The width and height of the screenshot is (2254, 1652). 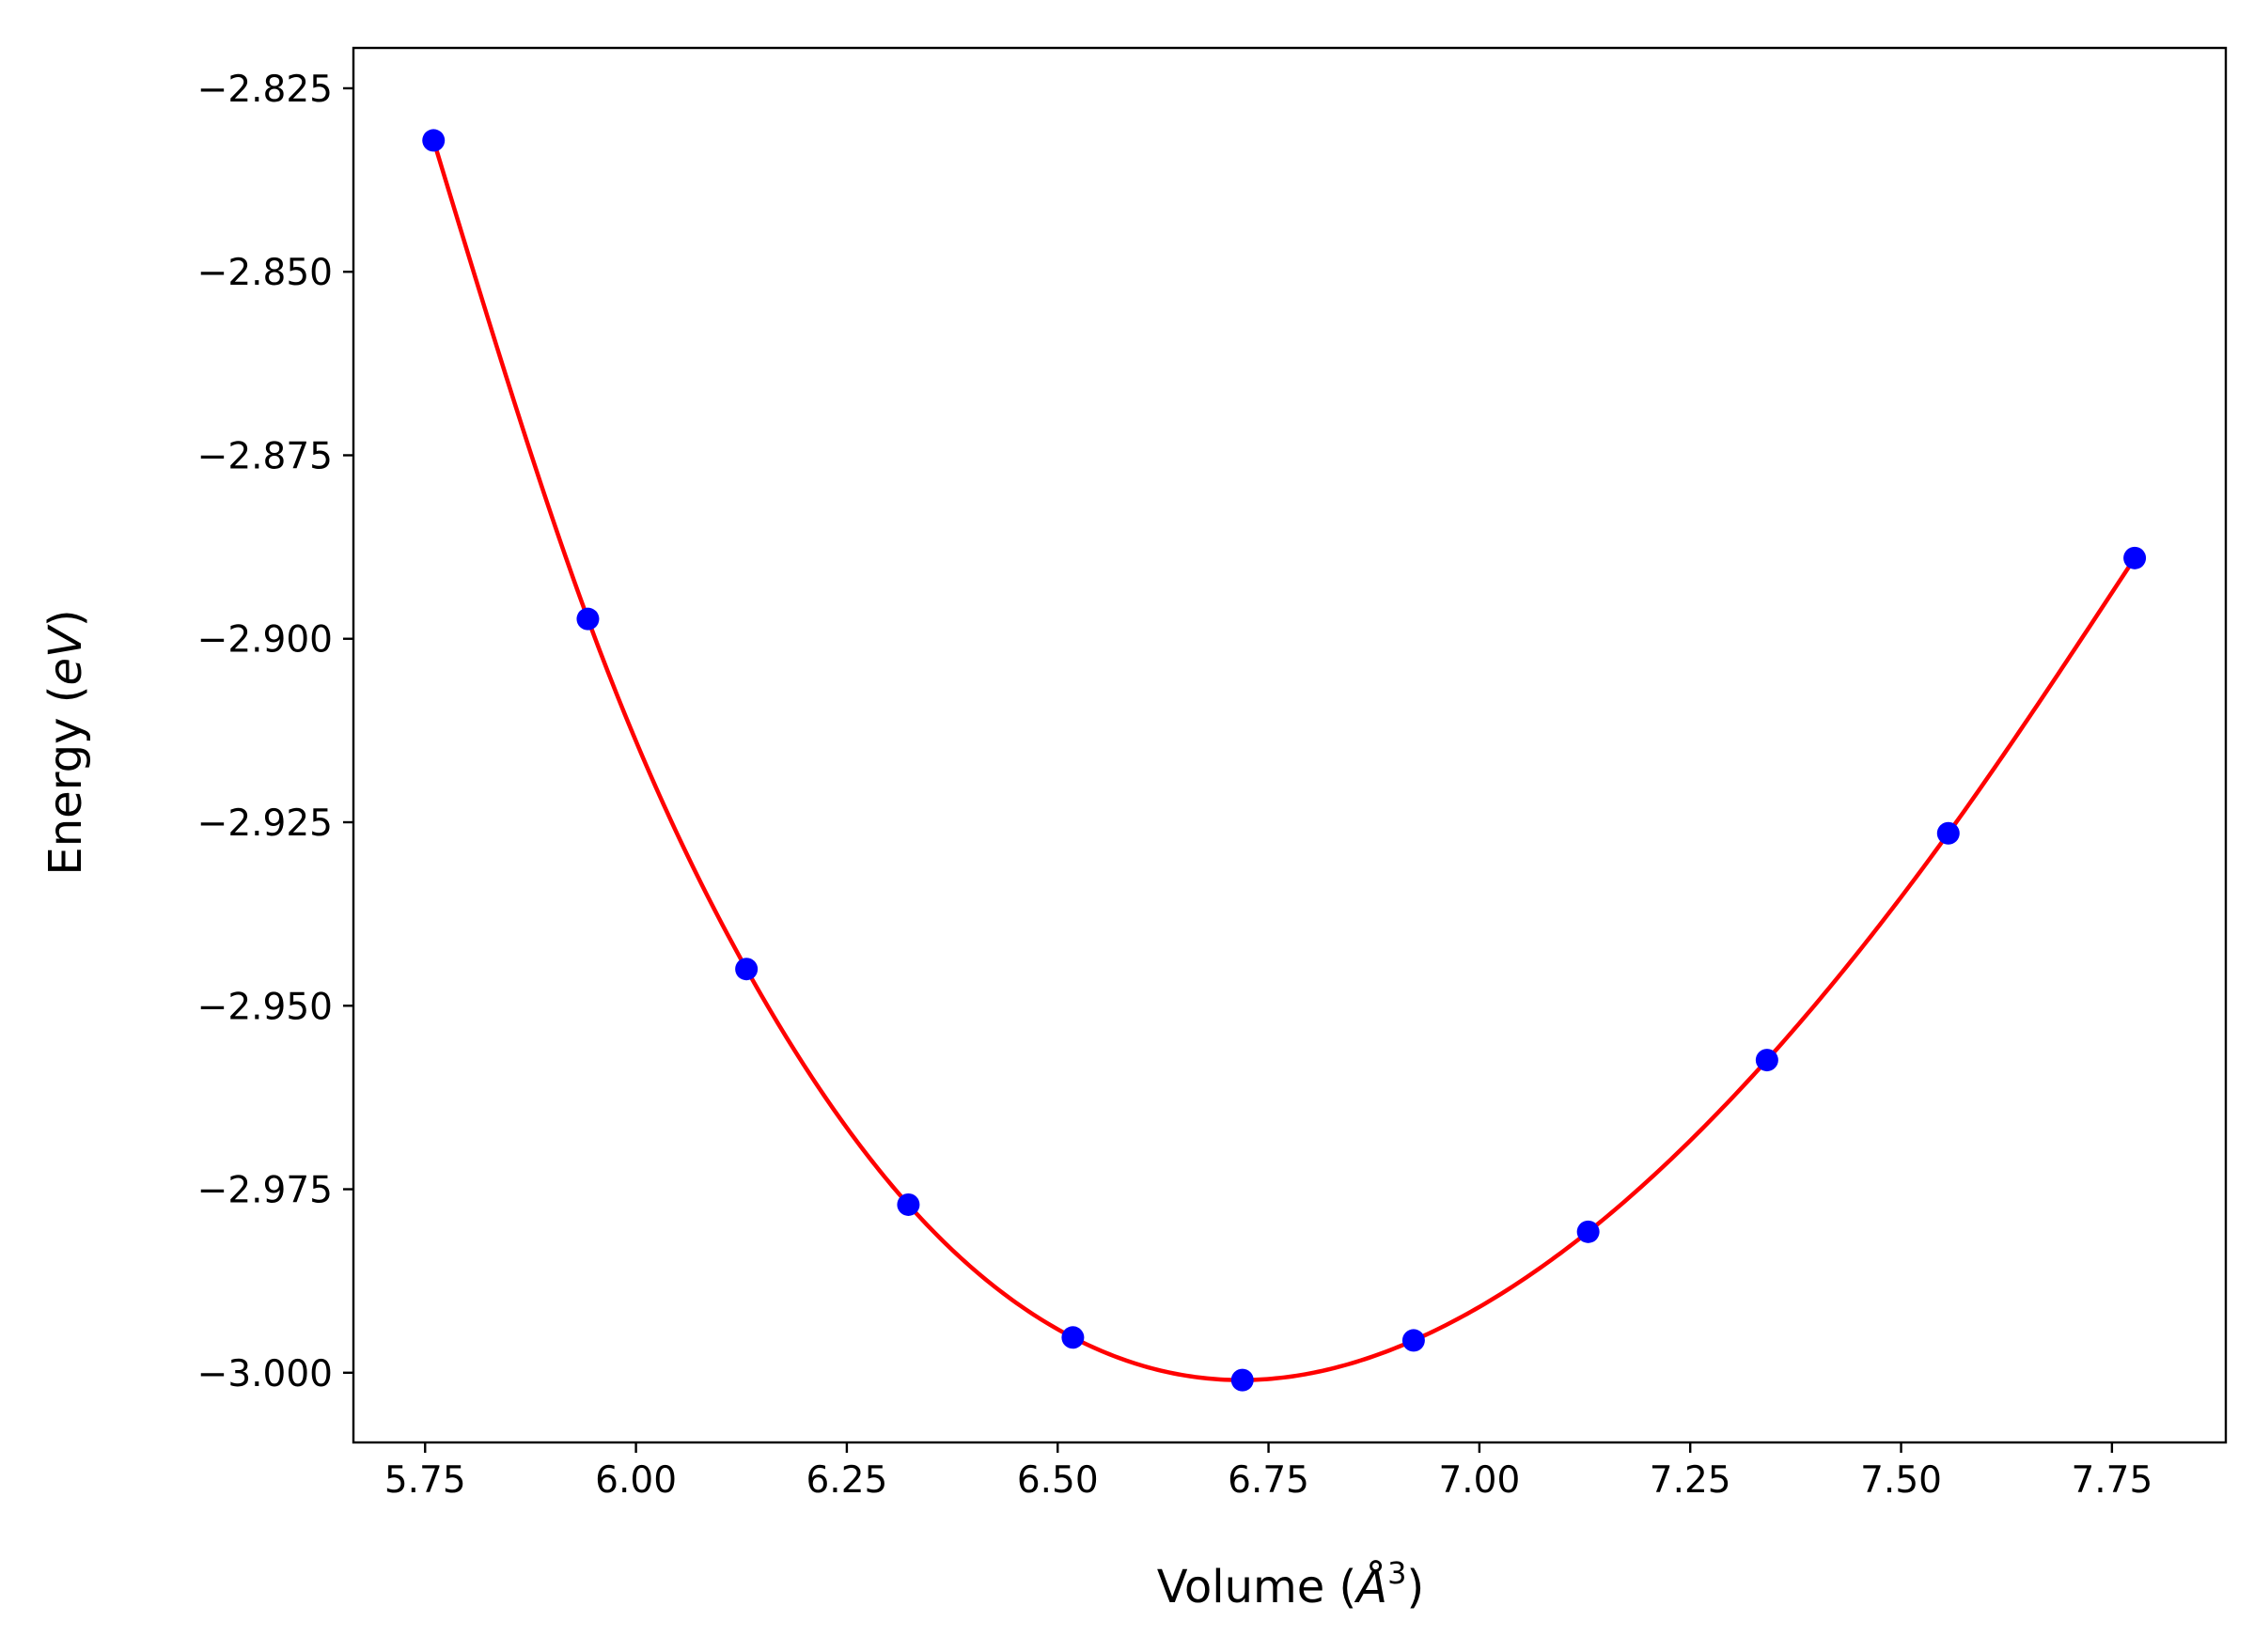 I want to click on y-tick-label: −3.000, so click(x=265, y=1374).